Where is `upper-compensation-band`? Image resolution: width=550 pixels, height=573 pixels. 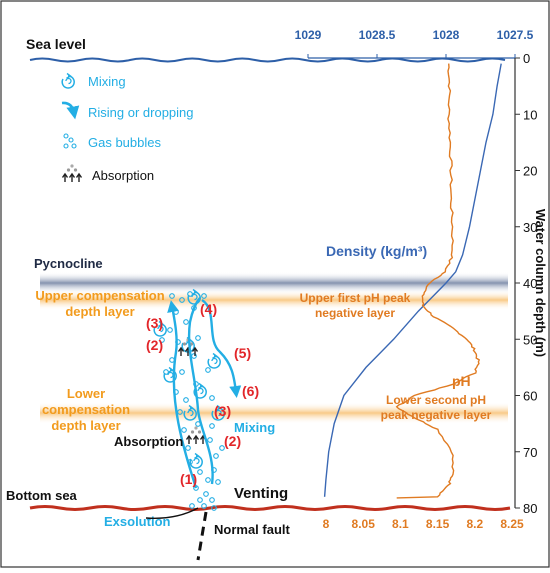 upper-compensation-band is located at coordinates (274, 300).